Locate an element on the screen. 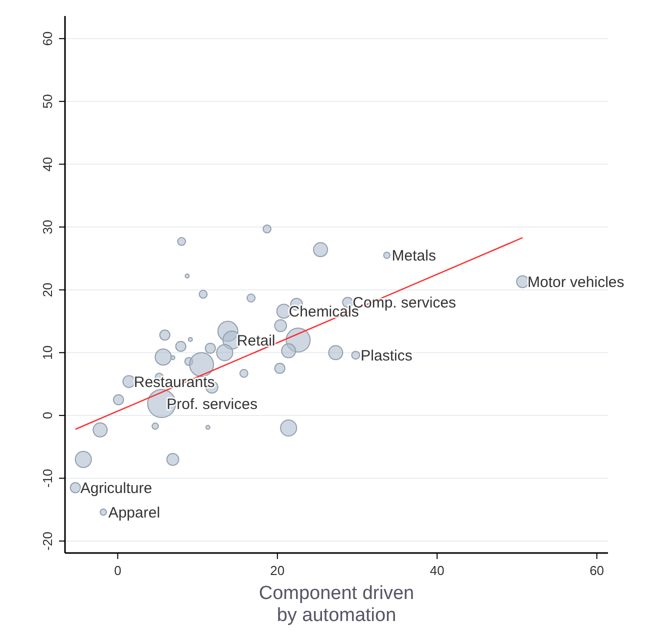  annotation: Motor vehicles is located at coordinates (576, 282).